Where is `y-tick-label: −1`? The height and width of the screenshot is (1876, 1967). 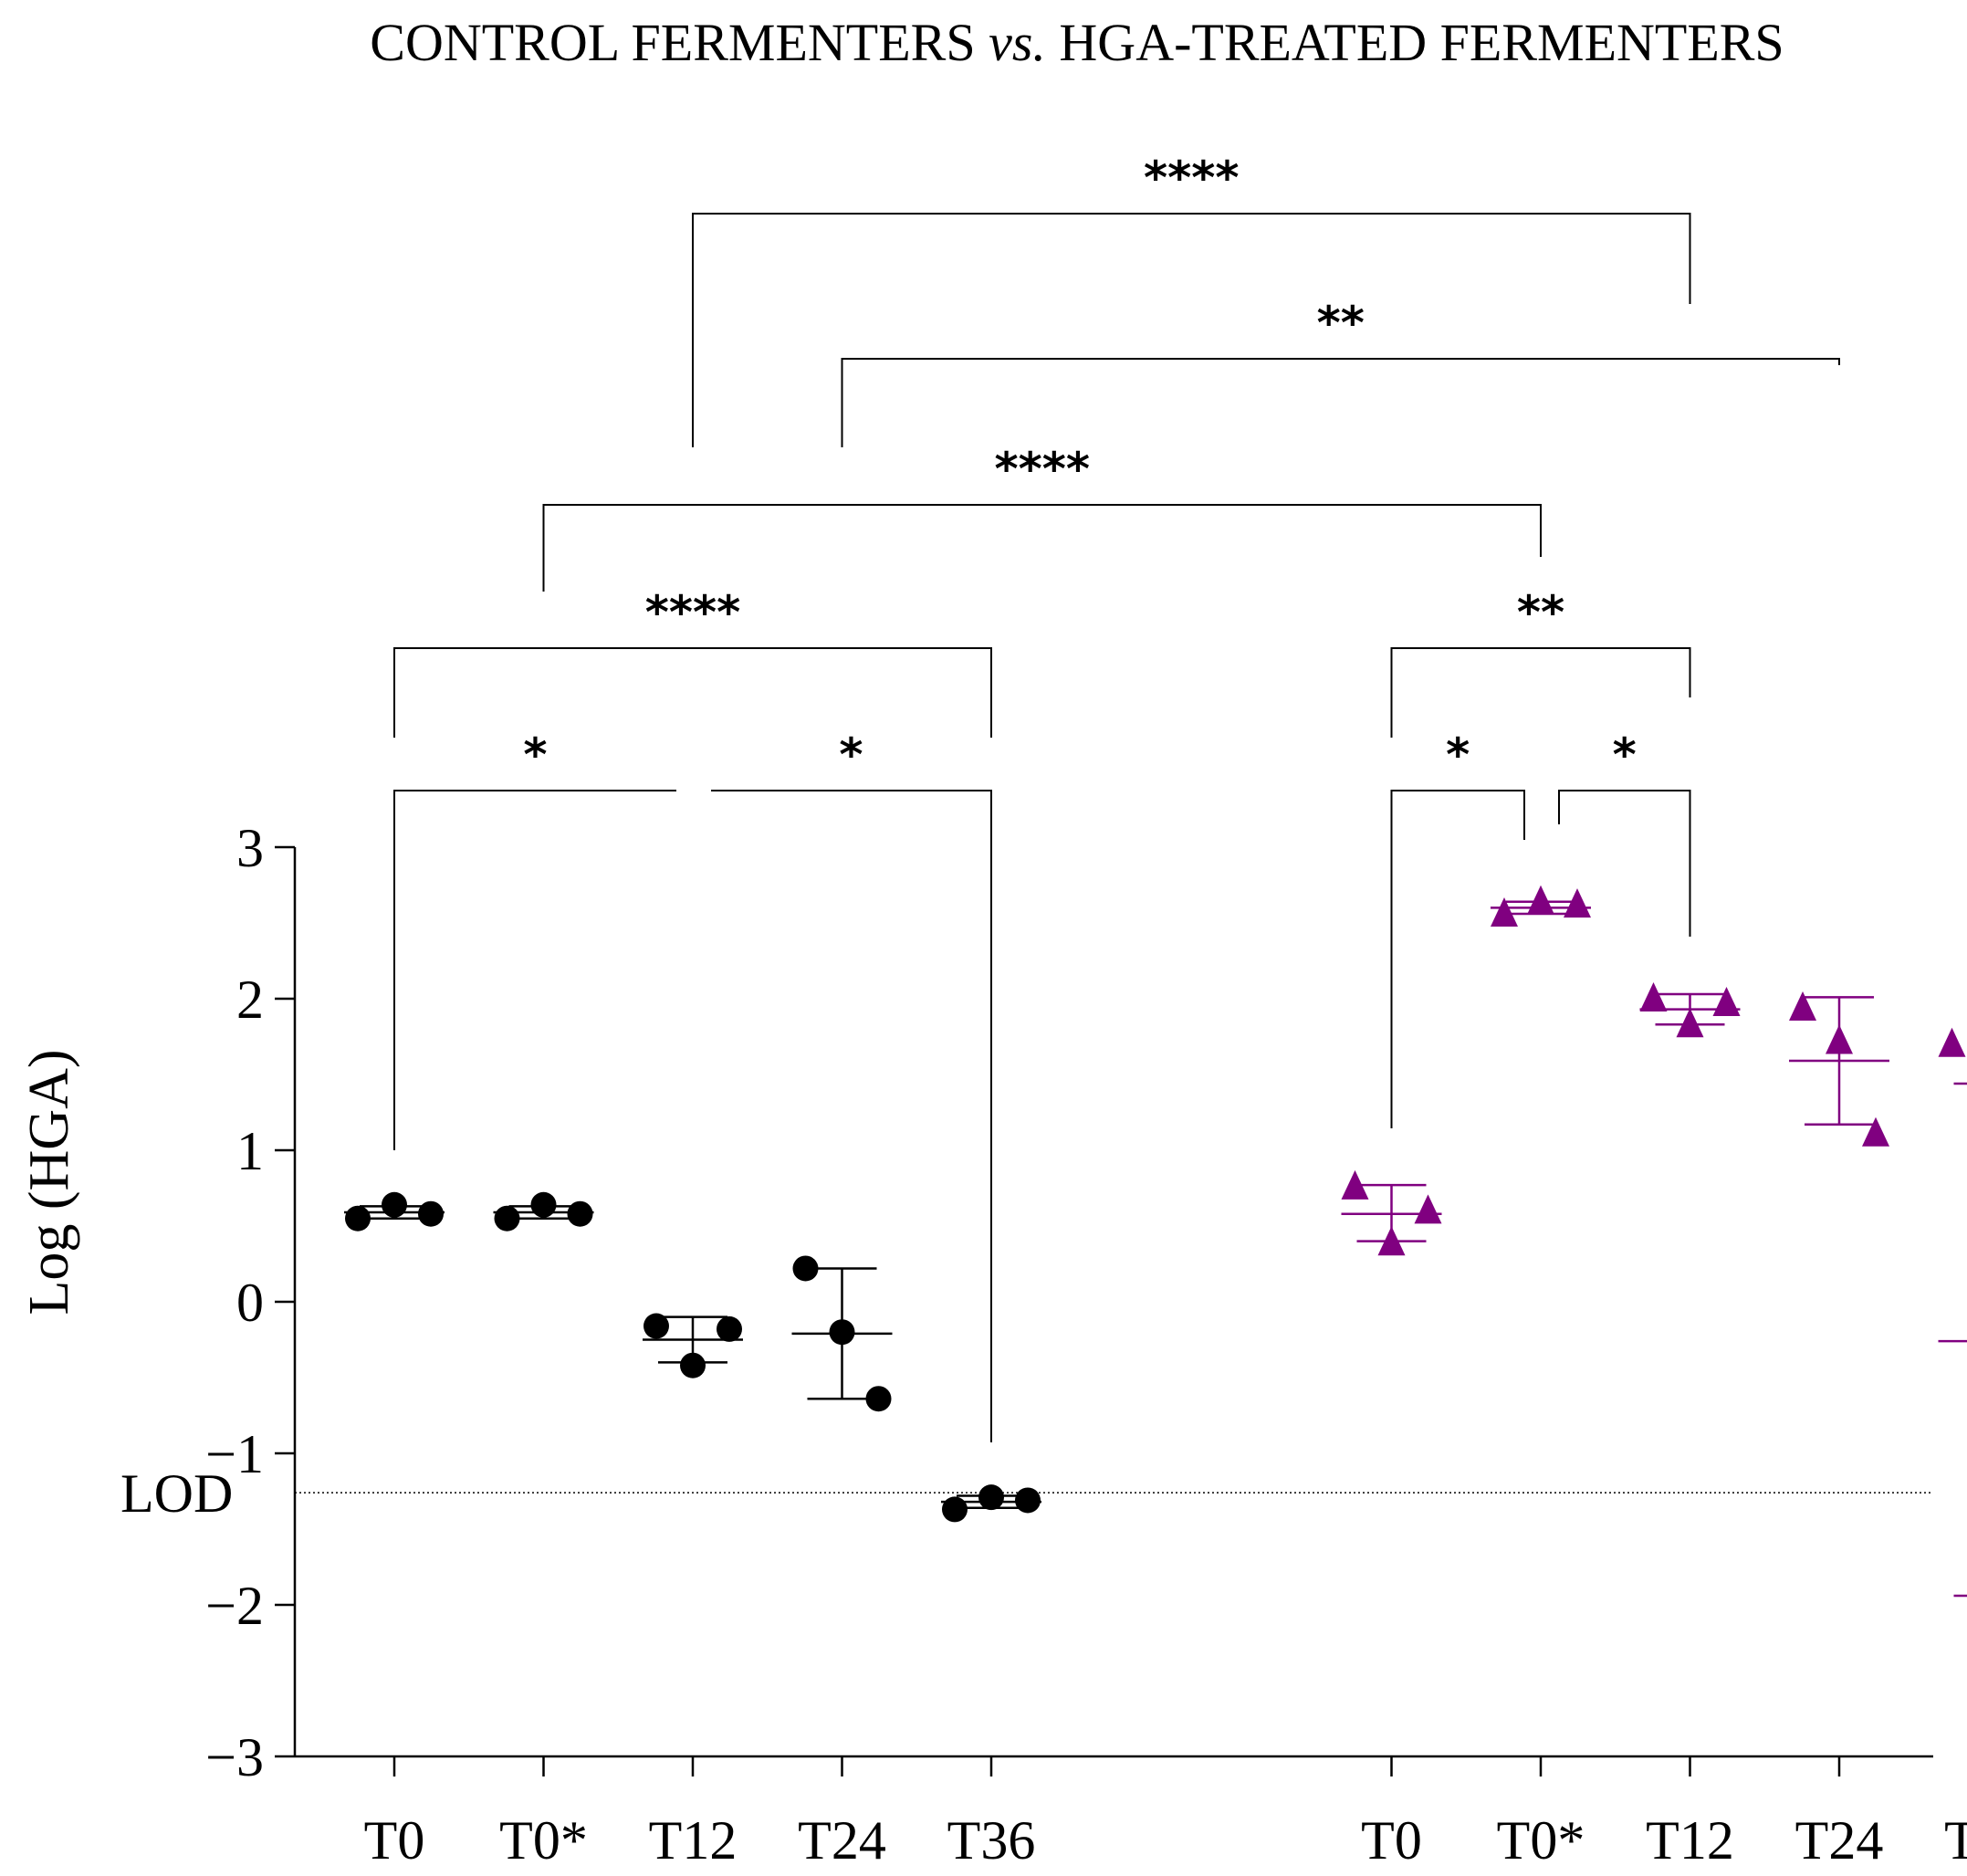 y-tick-label: −1 is located at coordinates (235, 1454).